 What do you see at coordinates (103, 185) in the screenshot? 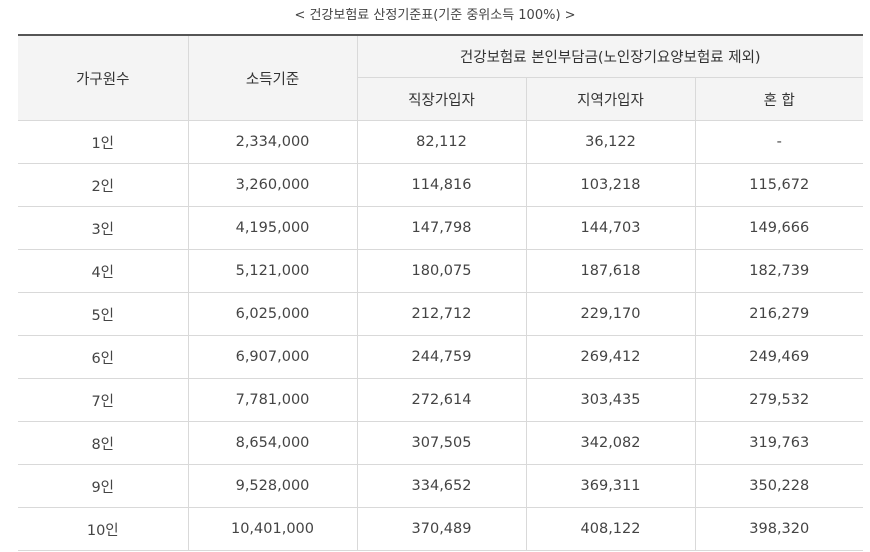
I see `cell-household: 2인` at bounding box center [103, 185].